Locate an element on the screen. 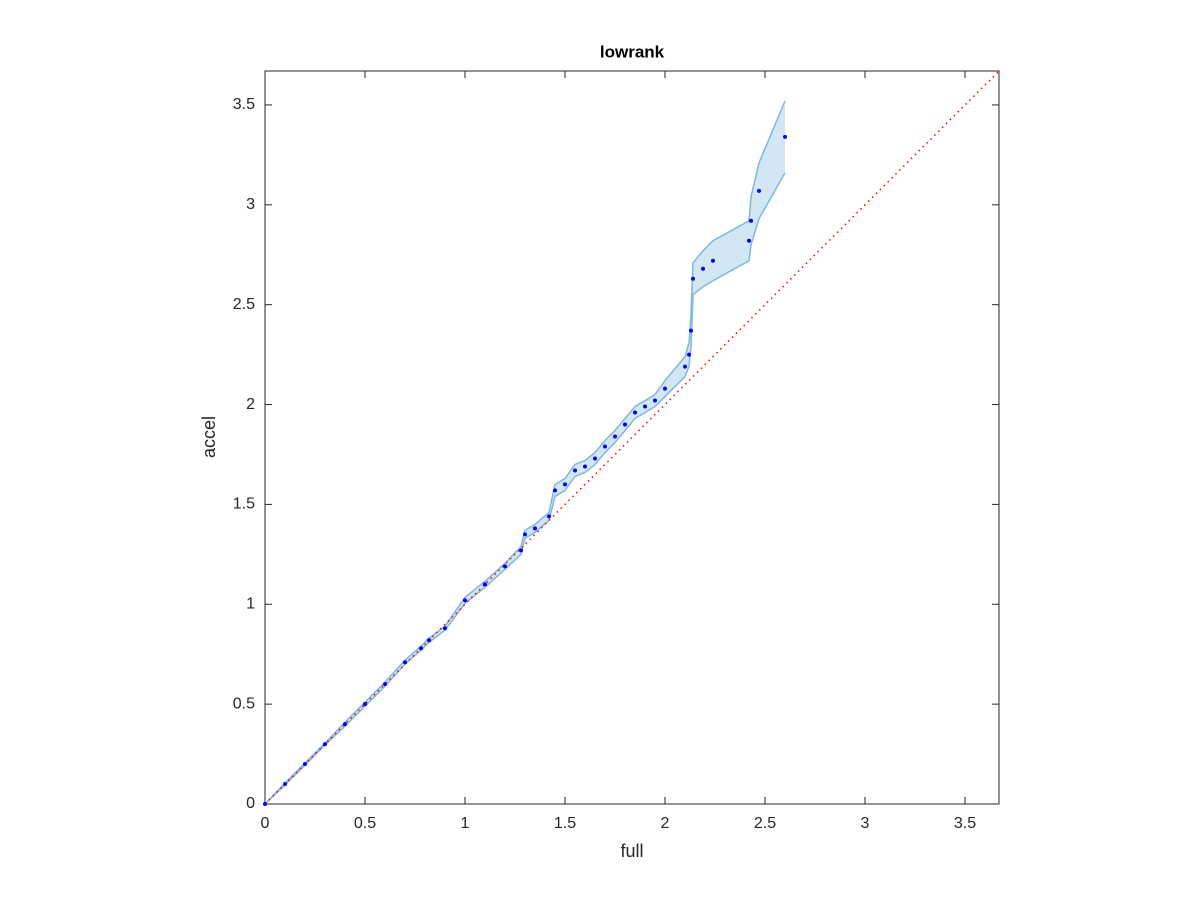  y-tick-label: 0.5 is located at coordinates (244, 703).